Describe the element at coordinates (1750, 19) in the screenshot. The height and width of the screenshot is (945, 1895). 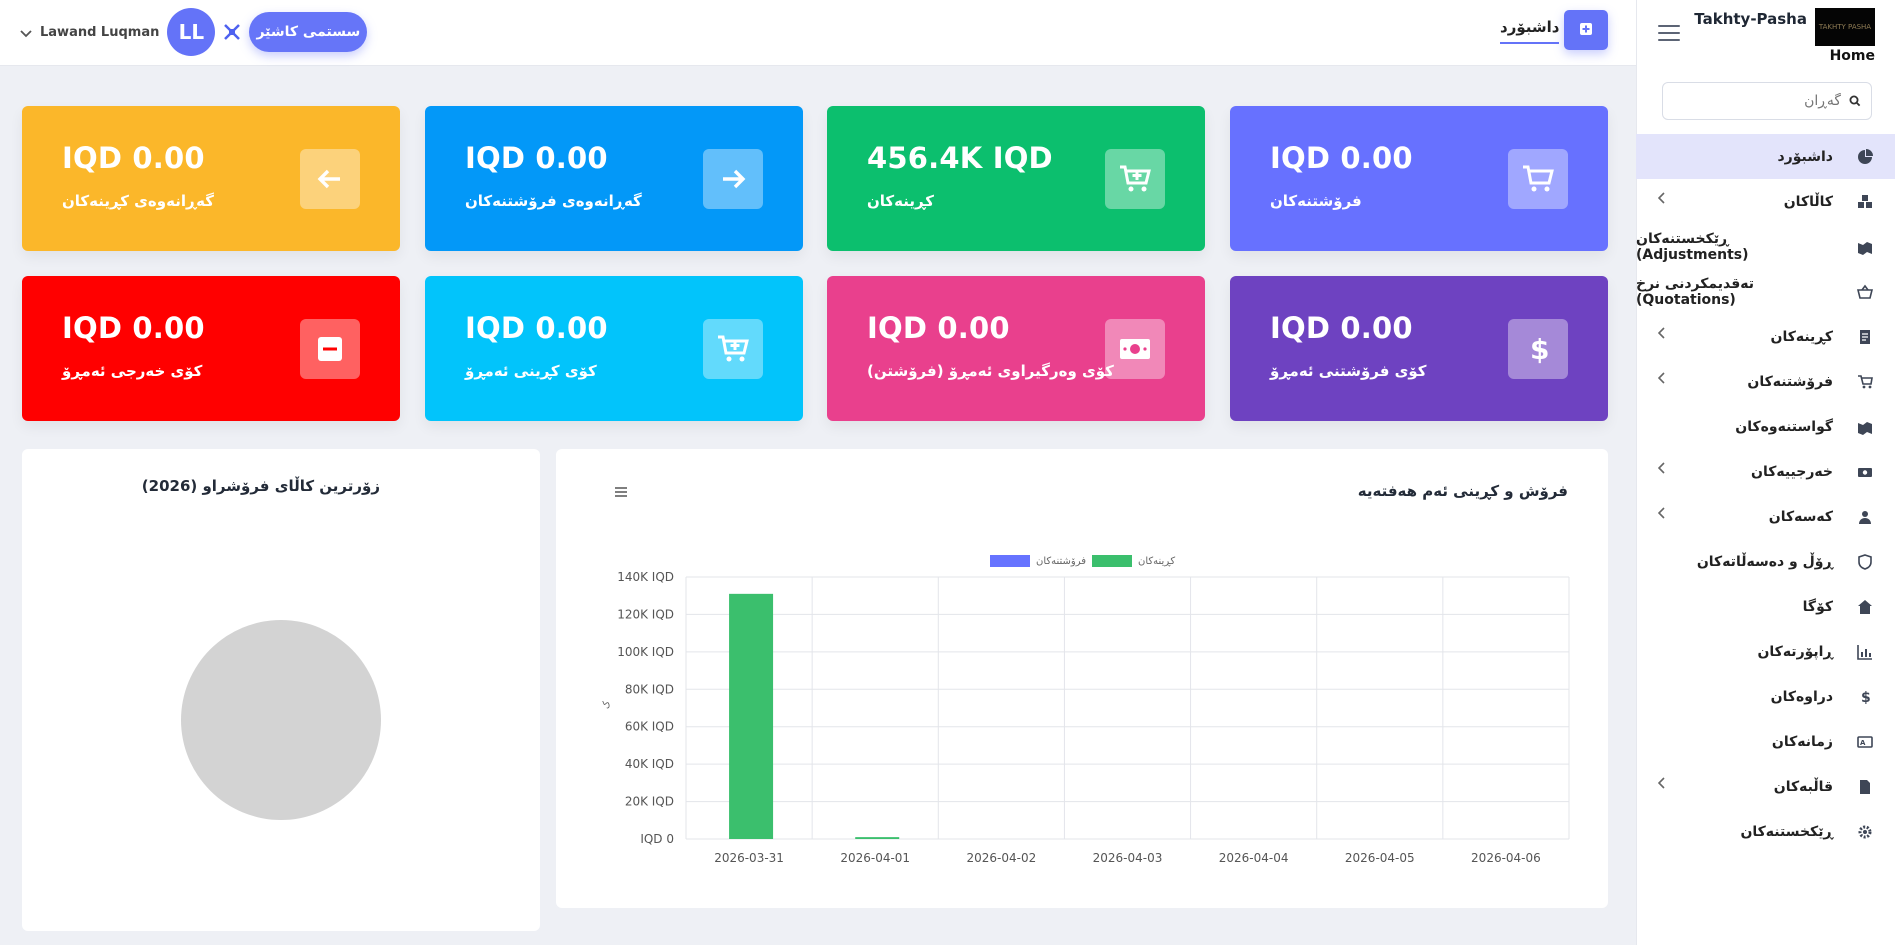
I see `brand-title: Takhty-Pasha` at that location.